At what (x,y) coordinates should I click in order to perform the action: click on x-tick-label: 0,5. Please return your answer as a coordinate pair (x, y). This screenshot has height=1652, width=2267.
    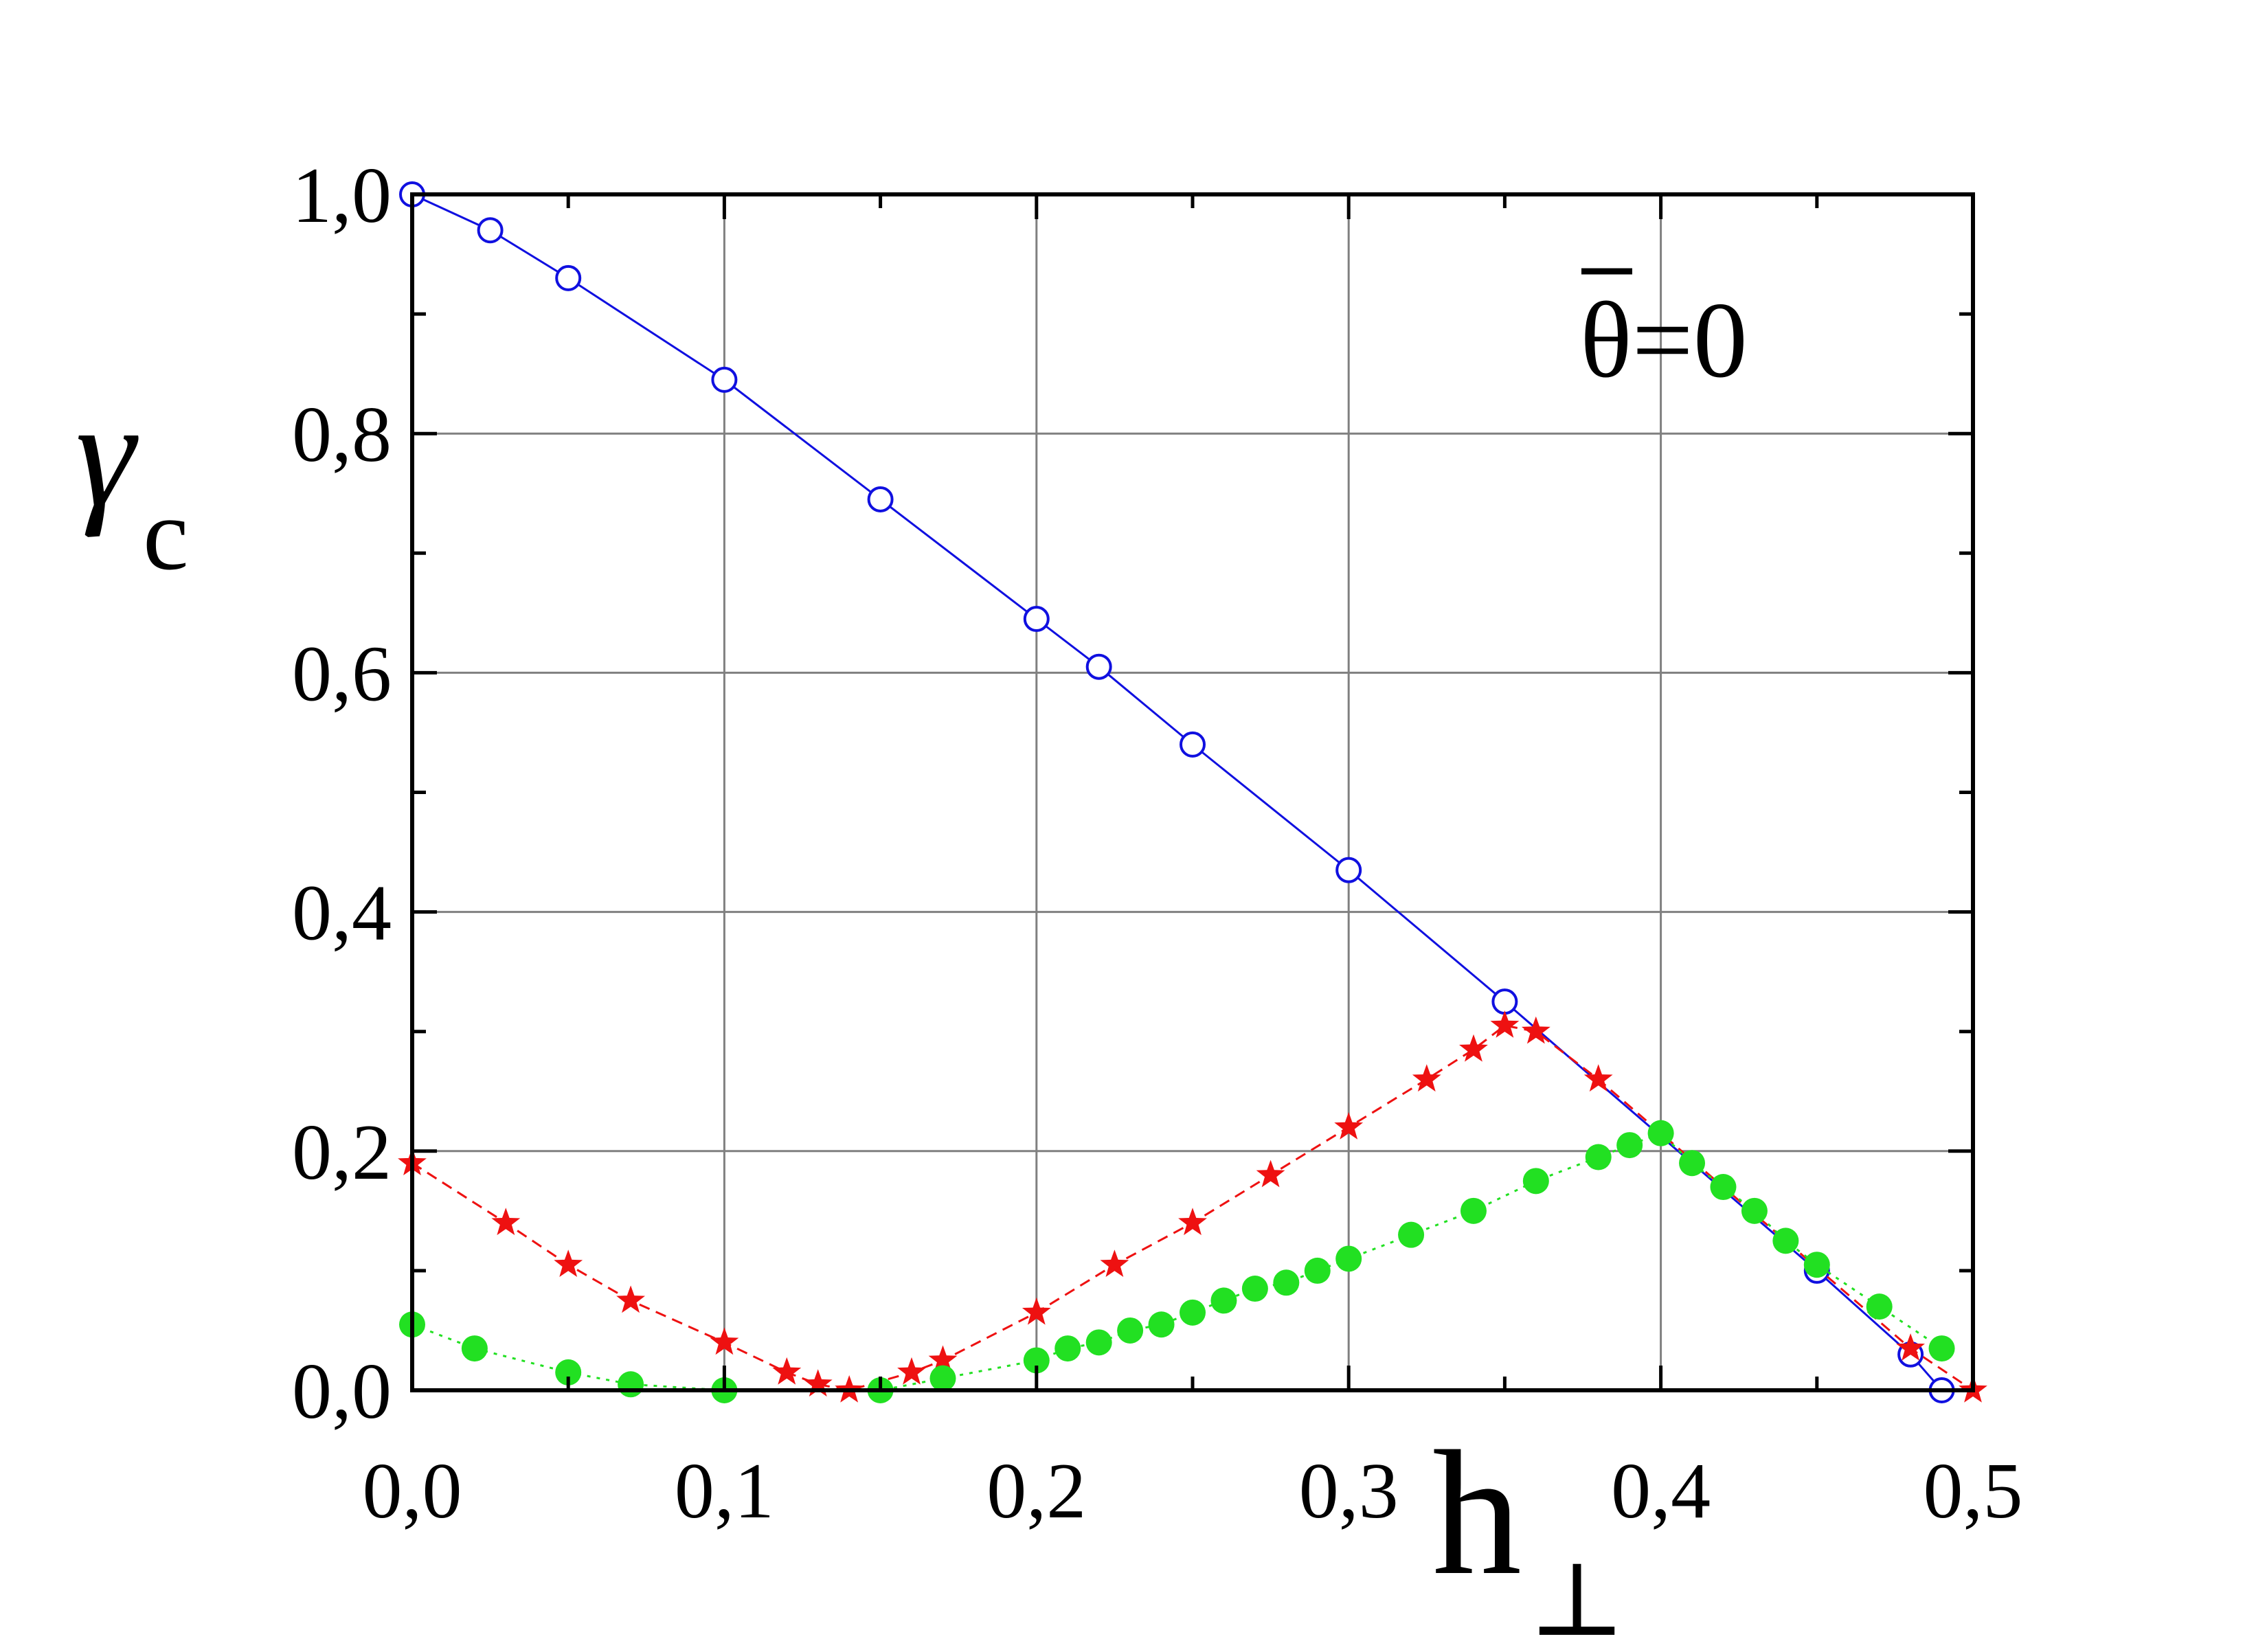
    Looking at the image, I should click on (1973, 1491).